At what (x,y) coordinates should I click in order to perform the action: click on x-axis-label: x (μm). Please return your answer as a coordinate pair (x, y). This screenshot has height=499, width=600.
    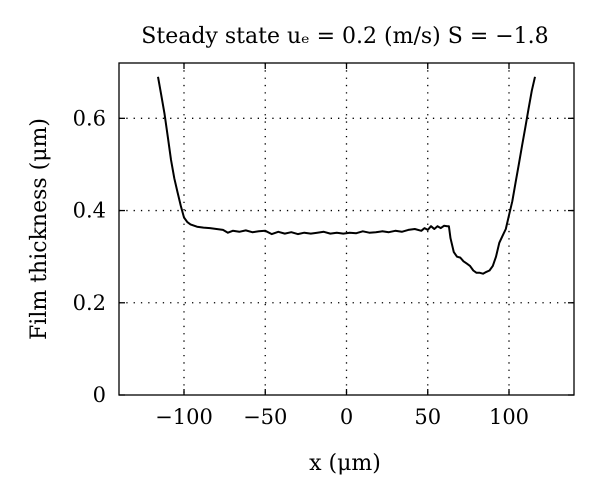
    Looking at the image, I should click on (345, 463).